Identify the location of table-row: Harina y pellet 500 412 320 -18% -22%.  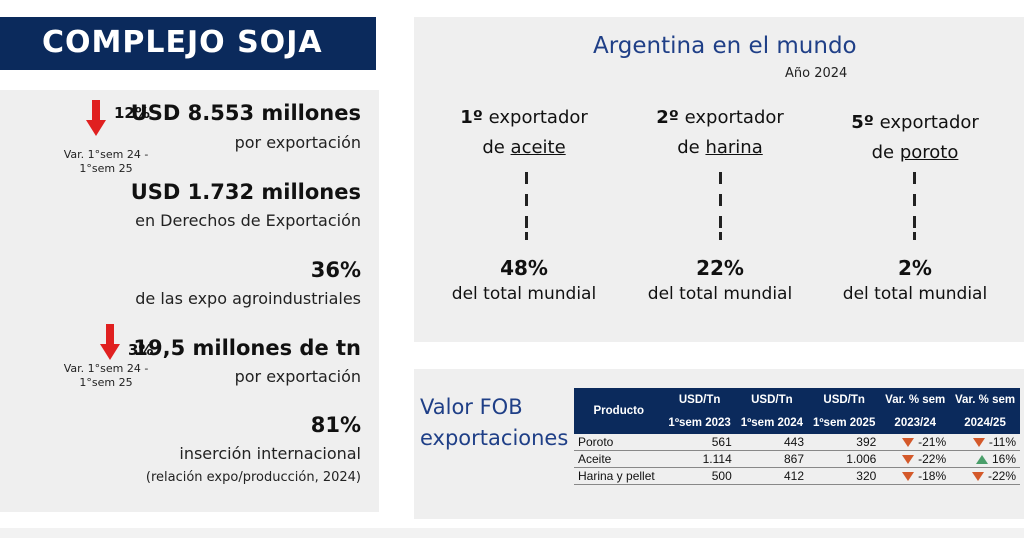
(797, 476).